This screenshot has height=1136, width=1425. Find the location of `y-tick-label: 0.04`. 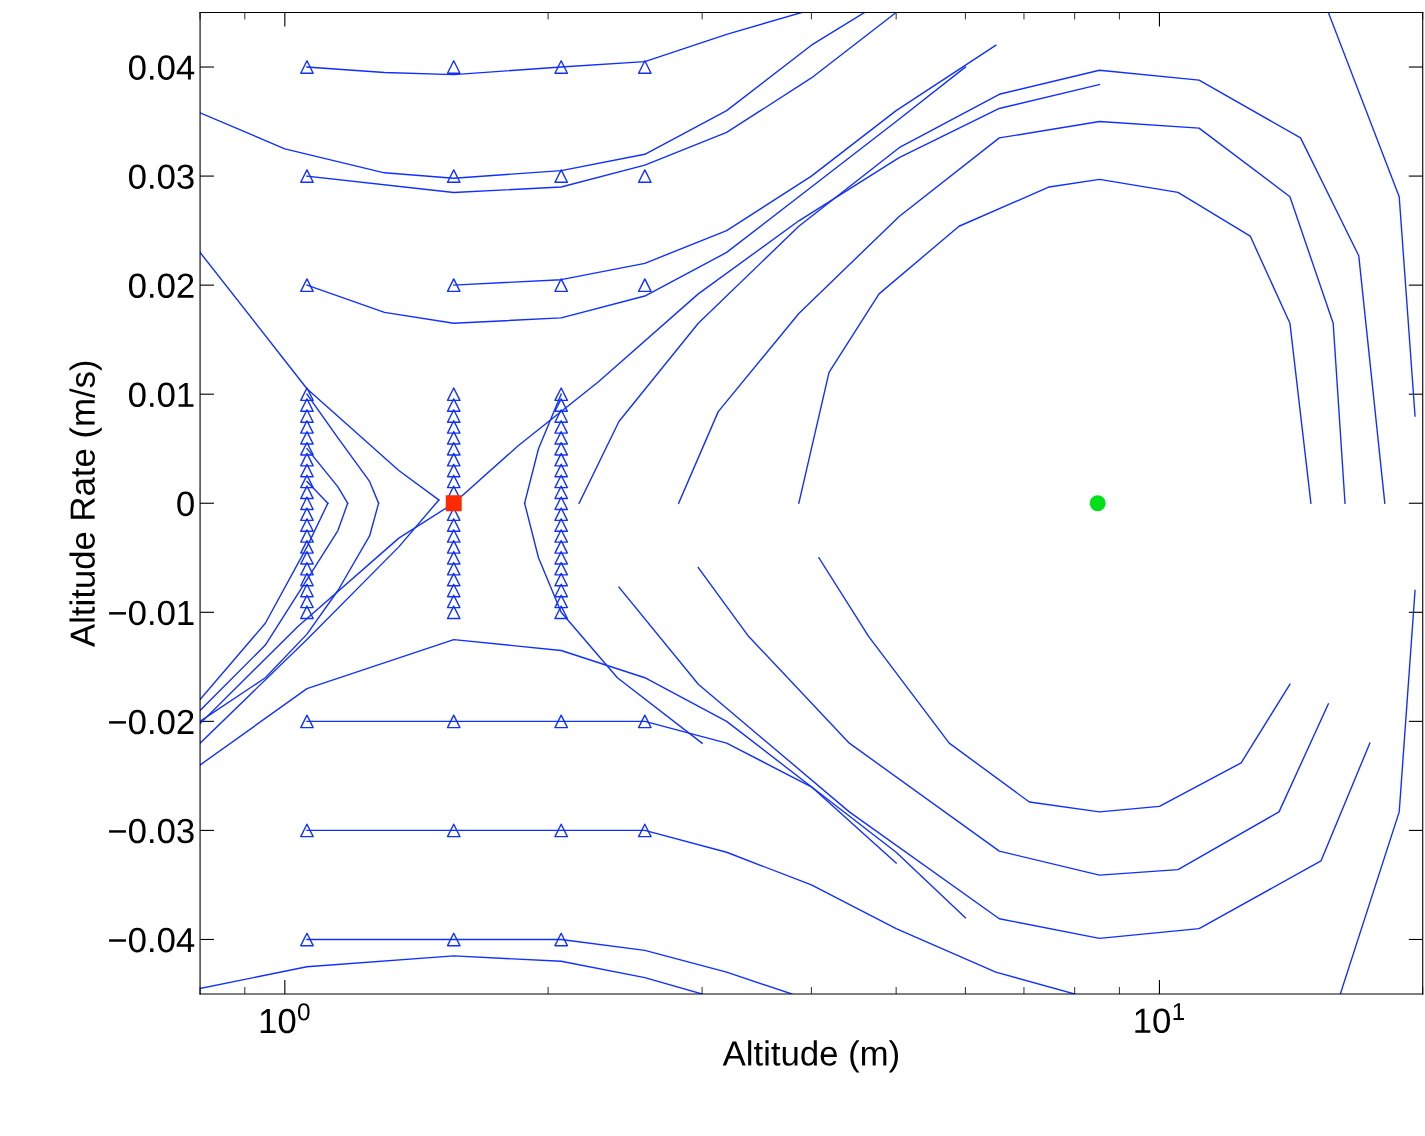

y-tick-label: 0.04 is located at coordinates (161, 67).